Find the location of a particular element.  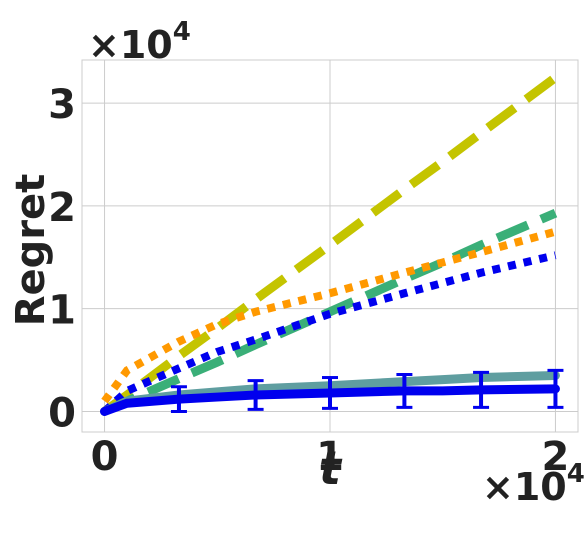

x-tick-label: 1 is located at coordinates (330, 457).